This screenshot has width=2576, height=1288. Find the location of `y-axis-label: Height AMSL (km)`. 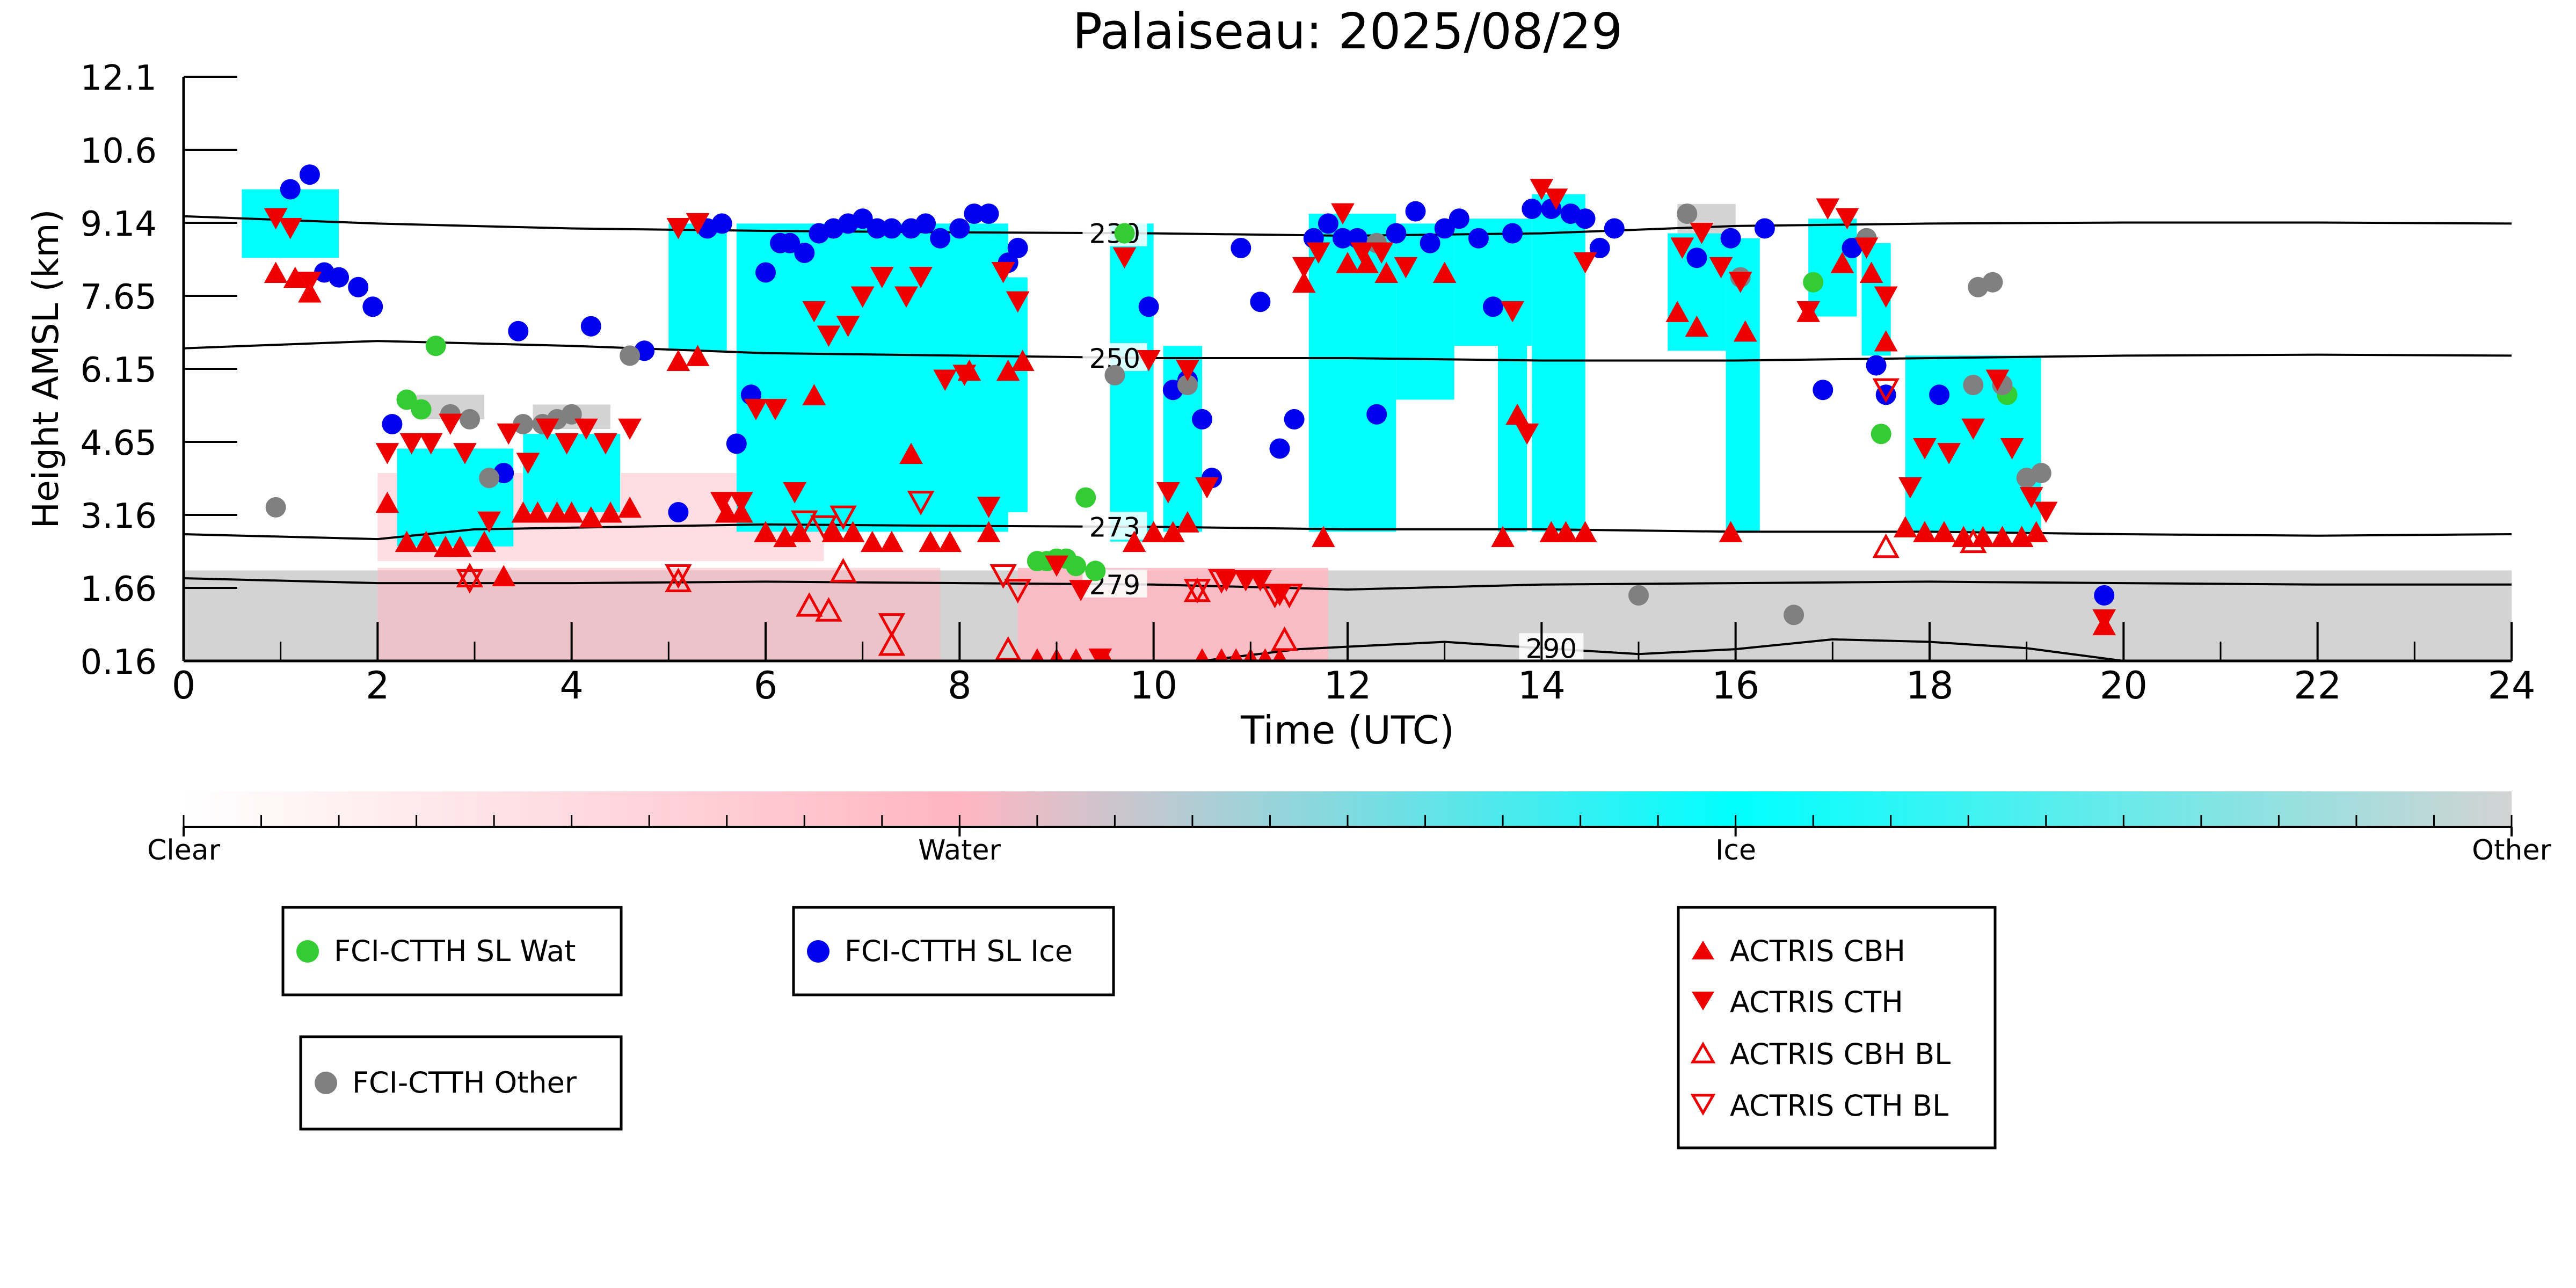

y-axis-label: Height AMSL (km) is located at coordinates (46, 369).